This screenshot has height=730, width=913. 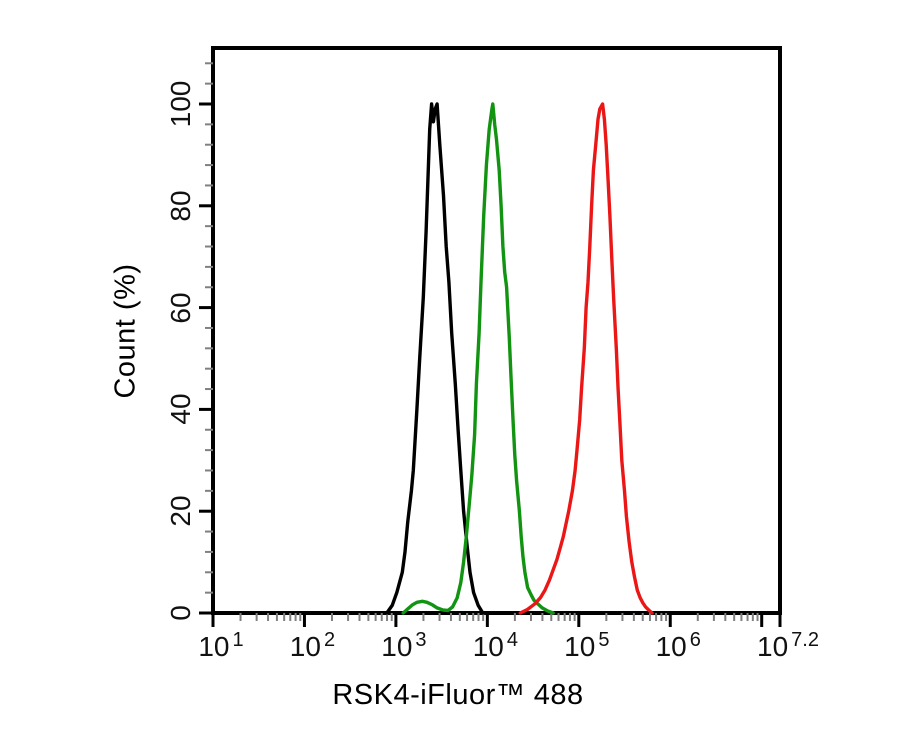 I want to click on x-tick-label-10e1: 10 1, so click(x=221, y=645).